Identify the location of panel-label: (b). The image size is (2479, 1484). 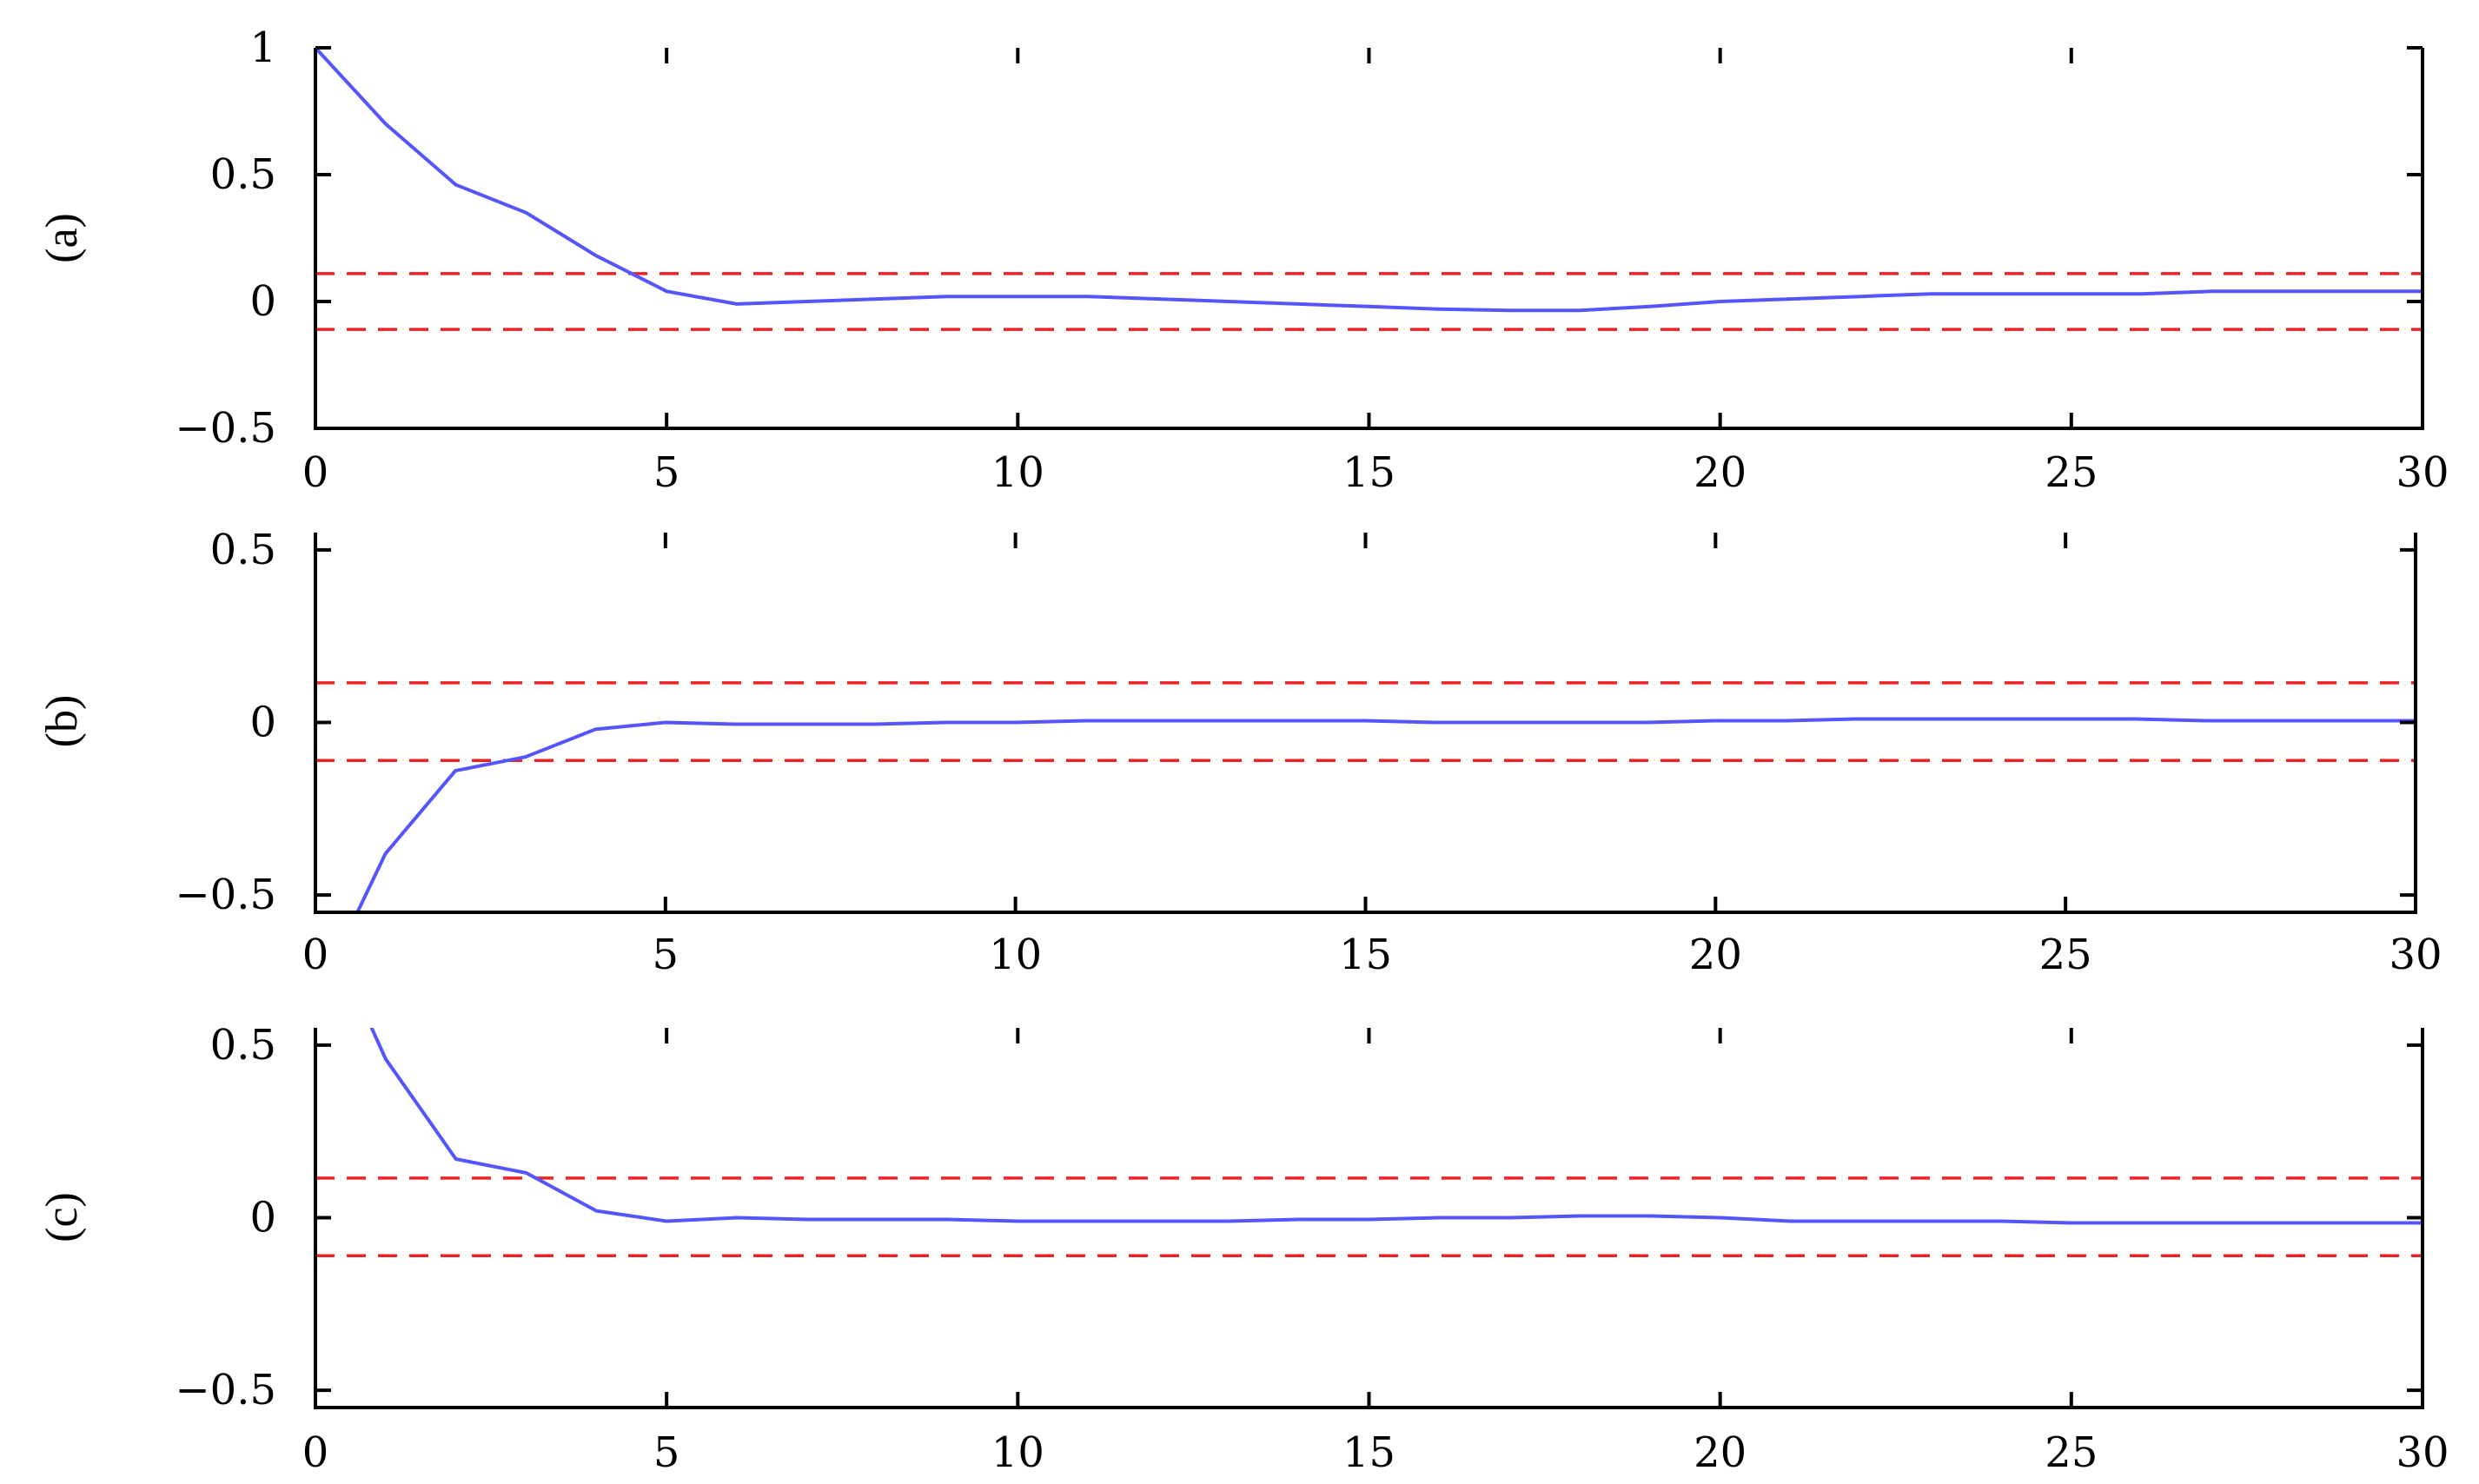
(62, 721).